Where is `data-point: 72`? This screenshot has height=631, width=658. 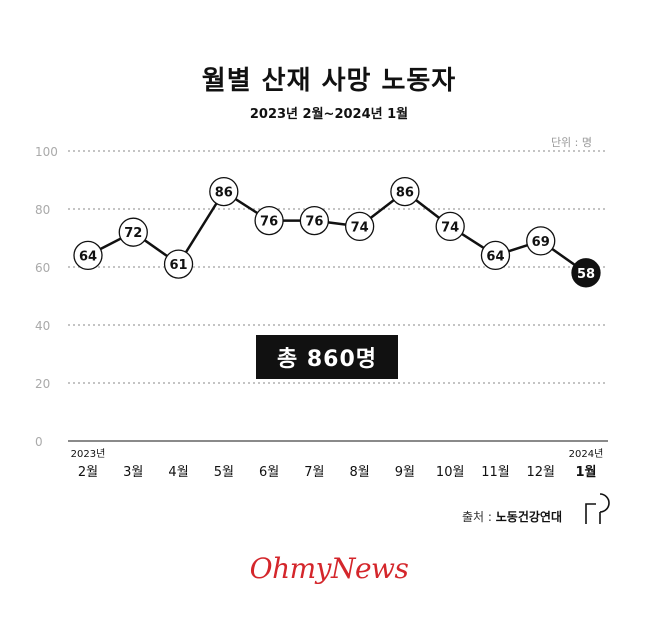 data-point: 72 is located at coordinates (133, 232).